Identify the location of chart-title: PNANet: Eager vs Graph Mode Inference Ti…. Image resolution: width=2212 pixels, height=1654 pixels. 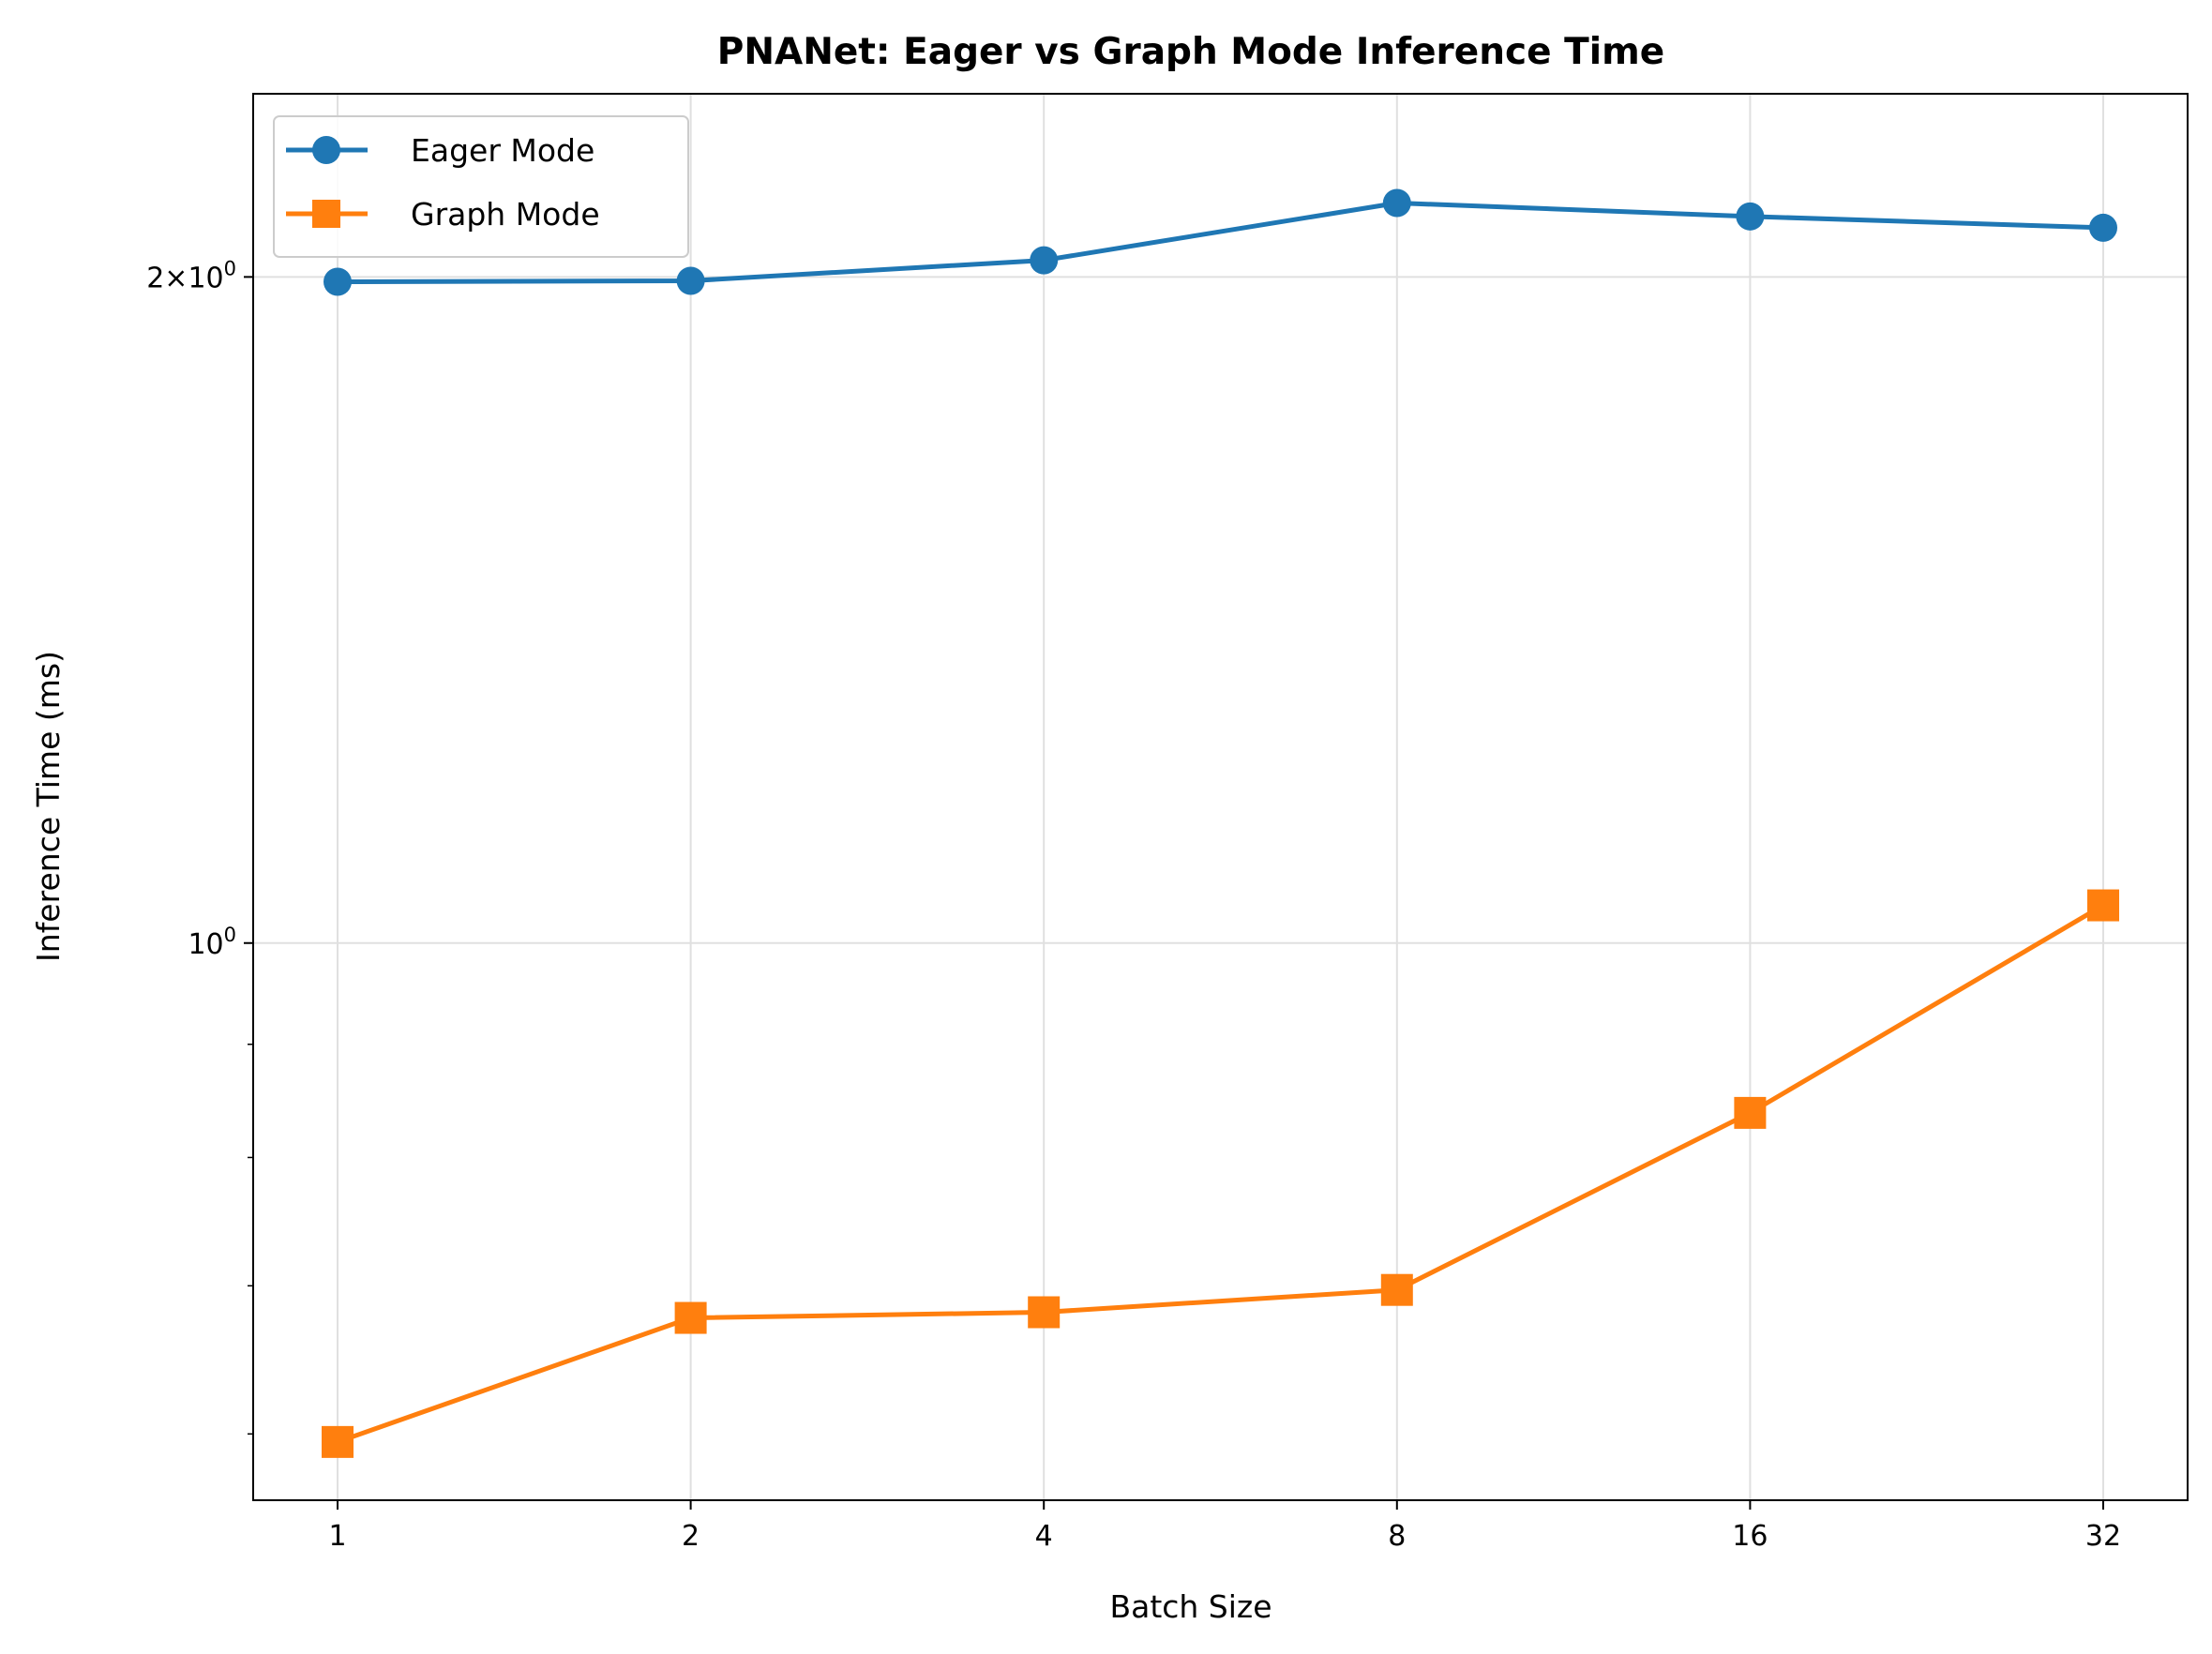
(1190, 52).